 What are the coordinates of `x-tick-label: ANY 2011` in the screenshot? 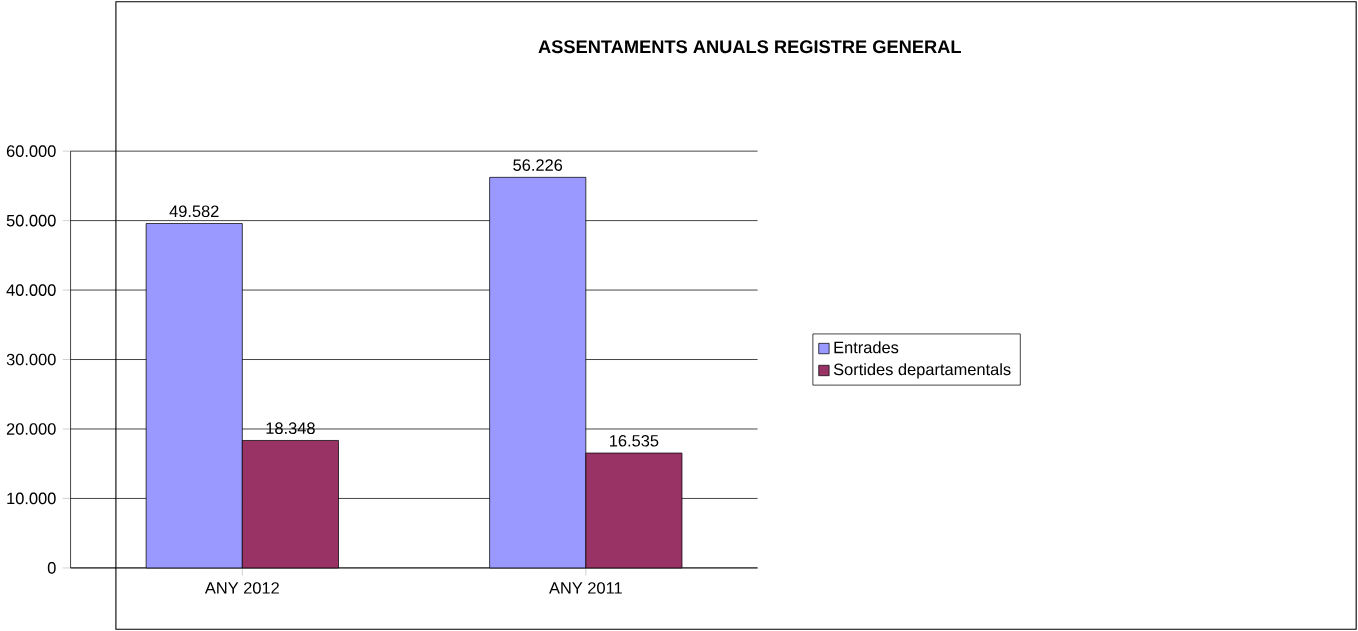 It's located at (585, 588).